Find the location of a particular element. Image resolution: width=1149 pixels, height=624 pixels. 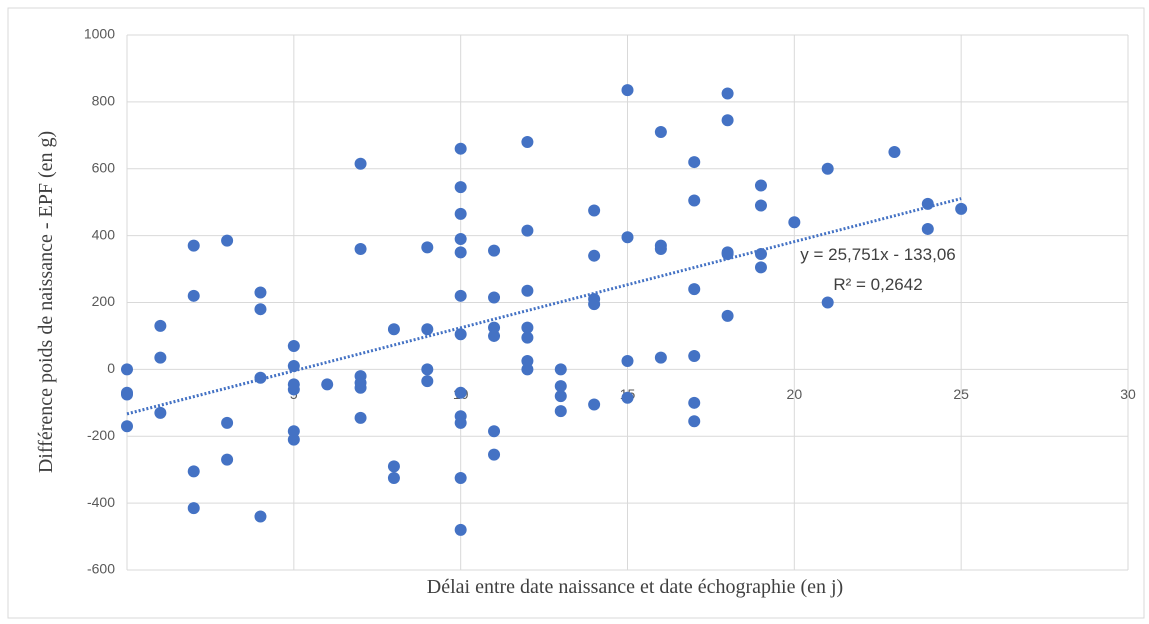

x-tick-label: 20 is located at coordinates (795, 394).